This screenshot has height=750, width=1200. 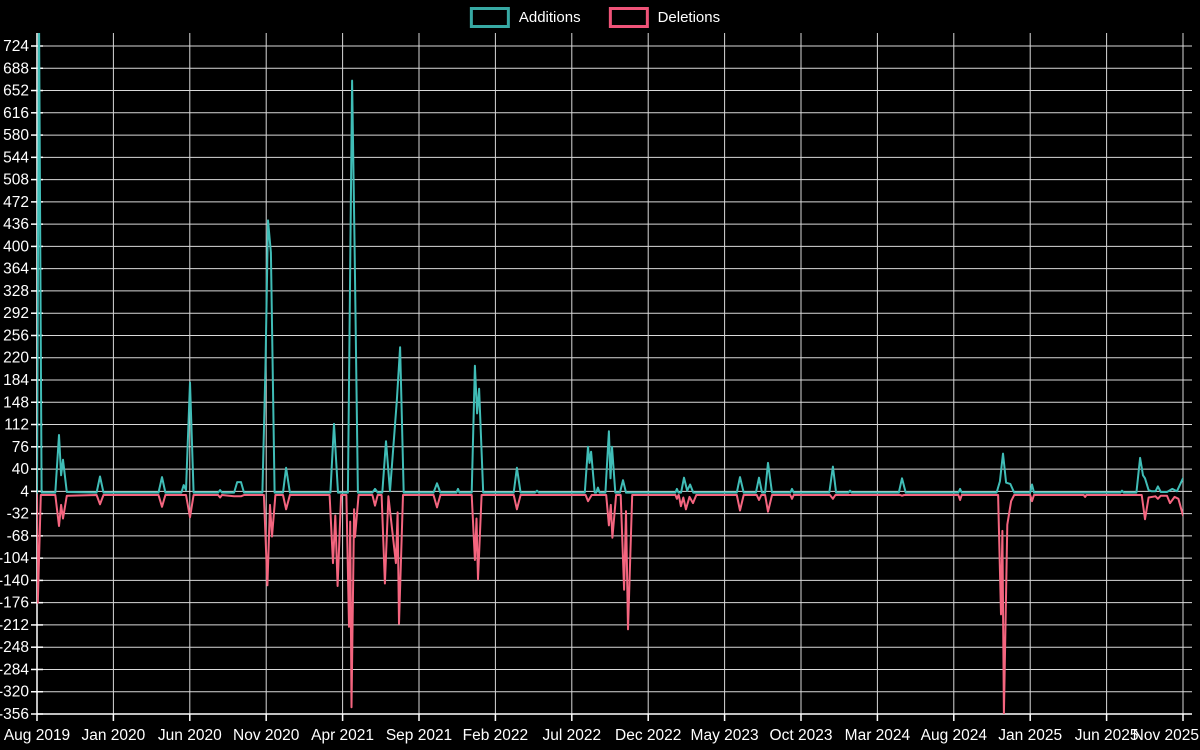 I want to click on additions-swatch-icon, so click(x=489, y=17).